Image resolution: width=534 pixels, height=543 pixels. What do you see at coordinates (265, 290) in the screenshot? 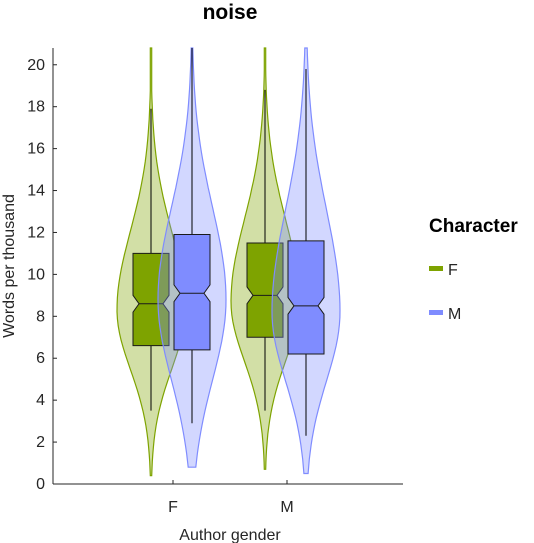
I see `box-F-M` at bounding box center [265, 290].